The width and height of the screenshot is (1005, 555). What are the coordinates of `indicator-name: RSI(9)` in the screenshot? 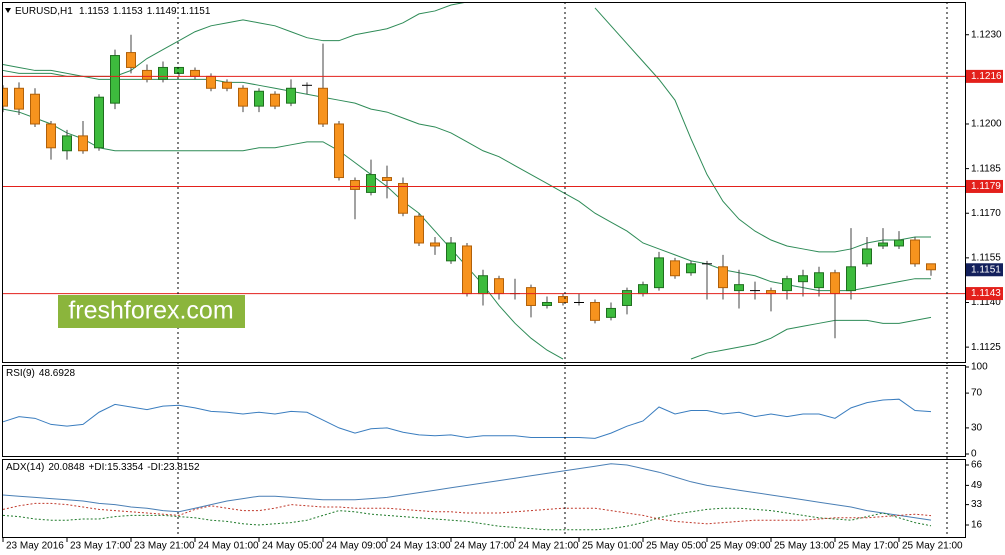 It's located at (20, 373).